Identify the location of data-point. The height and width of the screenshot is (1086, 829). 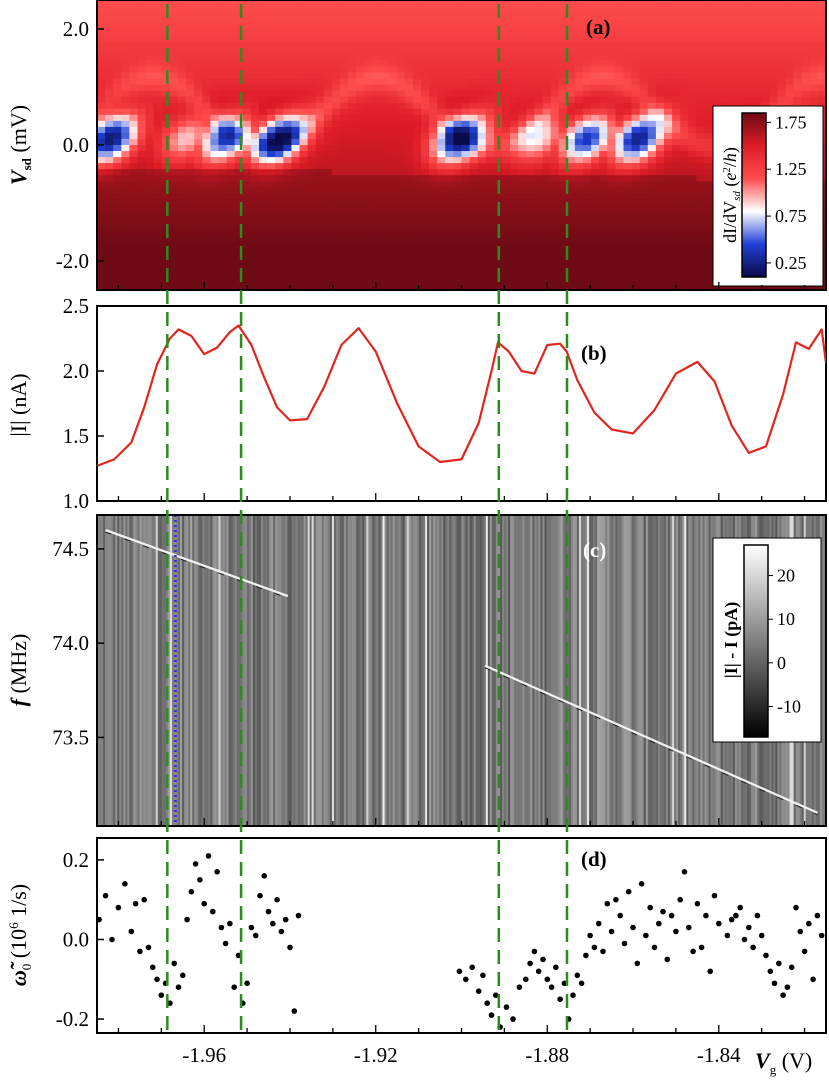
(125, 884).